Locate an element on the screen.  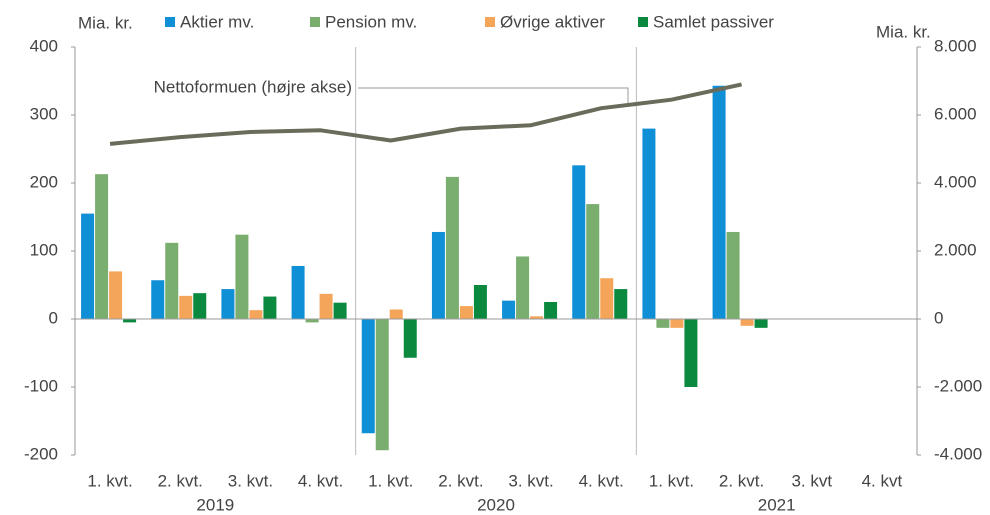
year-label: 2020 is located at coordinates (496, 504).